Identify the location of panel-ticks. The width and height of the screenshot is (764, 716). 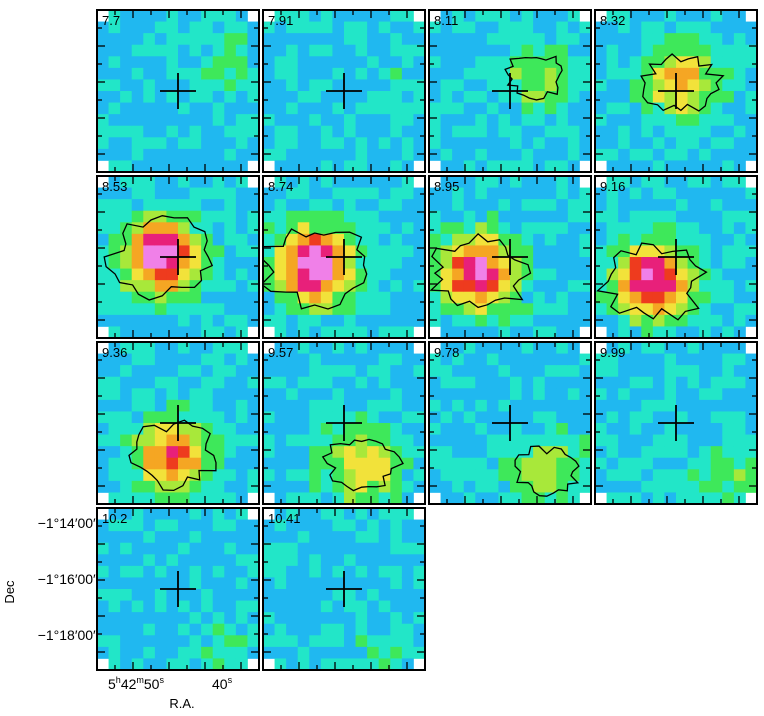
(344, 423).